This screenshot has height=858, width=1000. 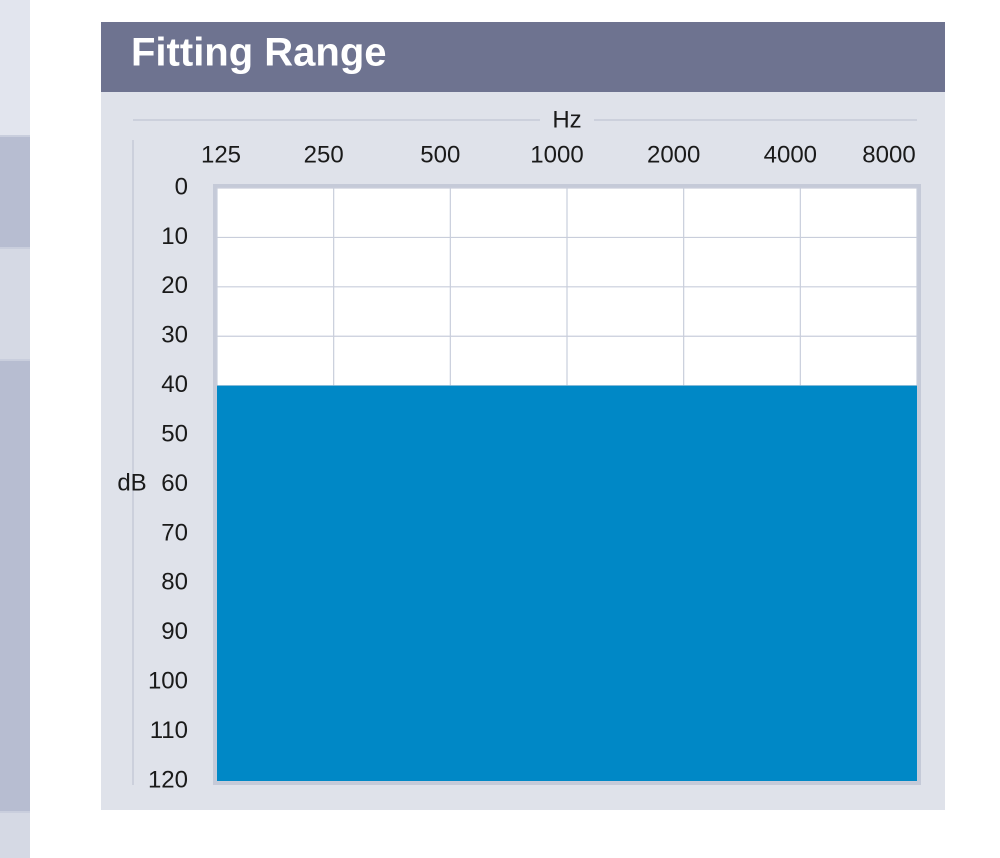 What do you see at coordinates (556, 154) in the screenshot?
I see `x-tick-label: 1000` at bounding box center [556, 154].